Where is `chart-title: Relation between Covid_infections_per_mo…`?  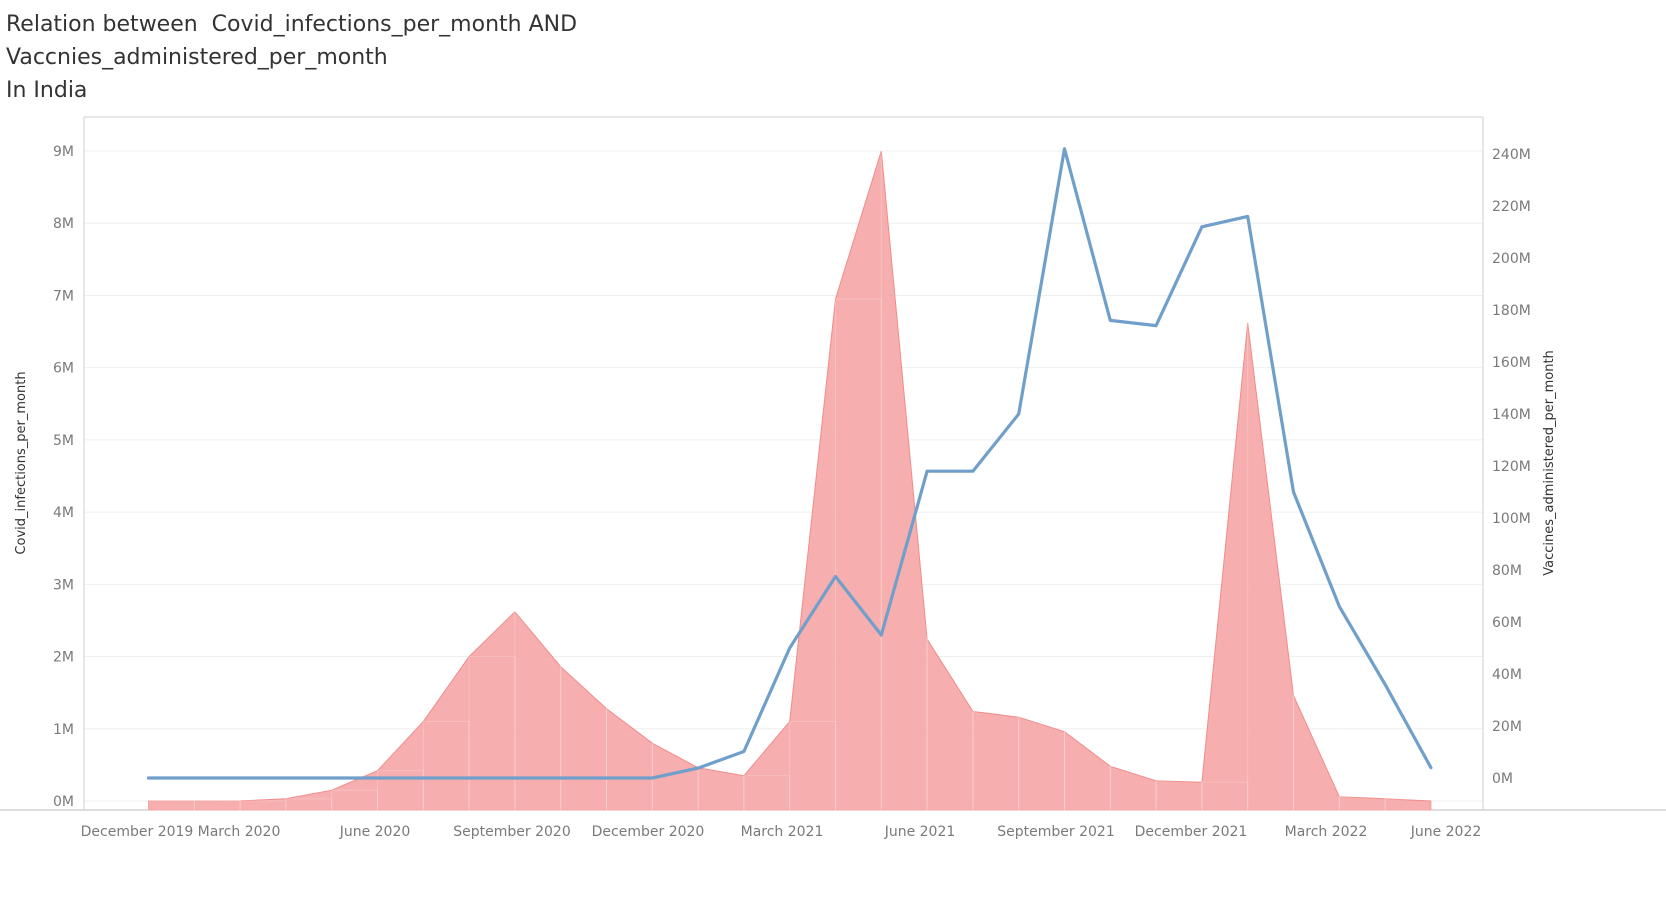 chart-title: Relation between Covid_infections_per_mo… is located at coordinates (291, 57).